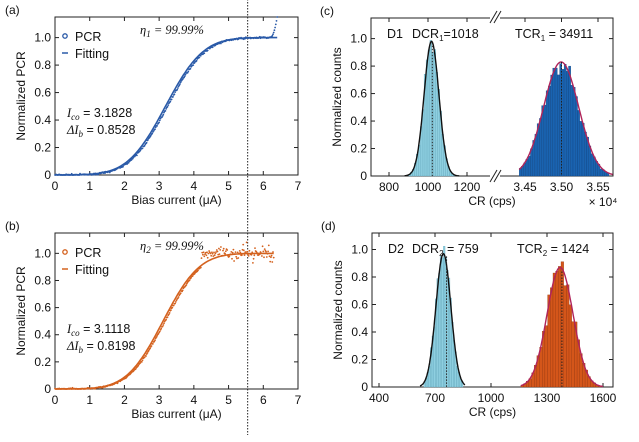 This screenshot has height=442, width=639. What do you see at coordinates (396, 249) in the screenshot?
I see `device-label: D2` at bounding box center [396, 249].